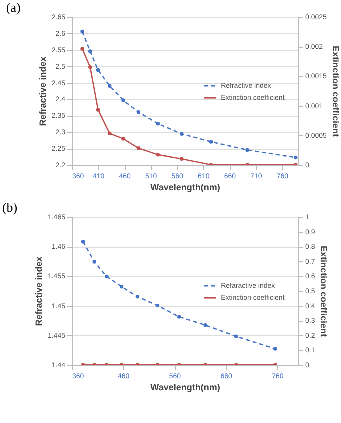 This screenshot has width=341, height=423. I want to click on chart-title: (a), so click(13, 7).